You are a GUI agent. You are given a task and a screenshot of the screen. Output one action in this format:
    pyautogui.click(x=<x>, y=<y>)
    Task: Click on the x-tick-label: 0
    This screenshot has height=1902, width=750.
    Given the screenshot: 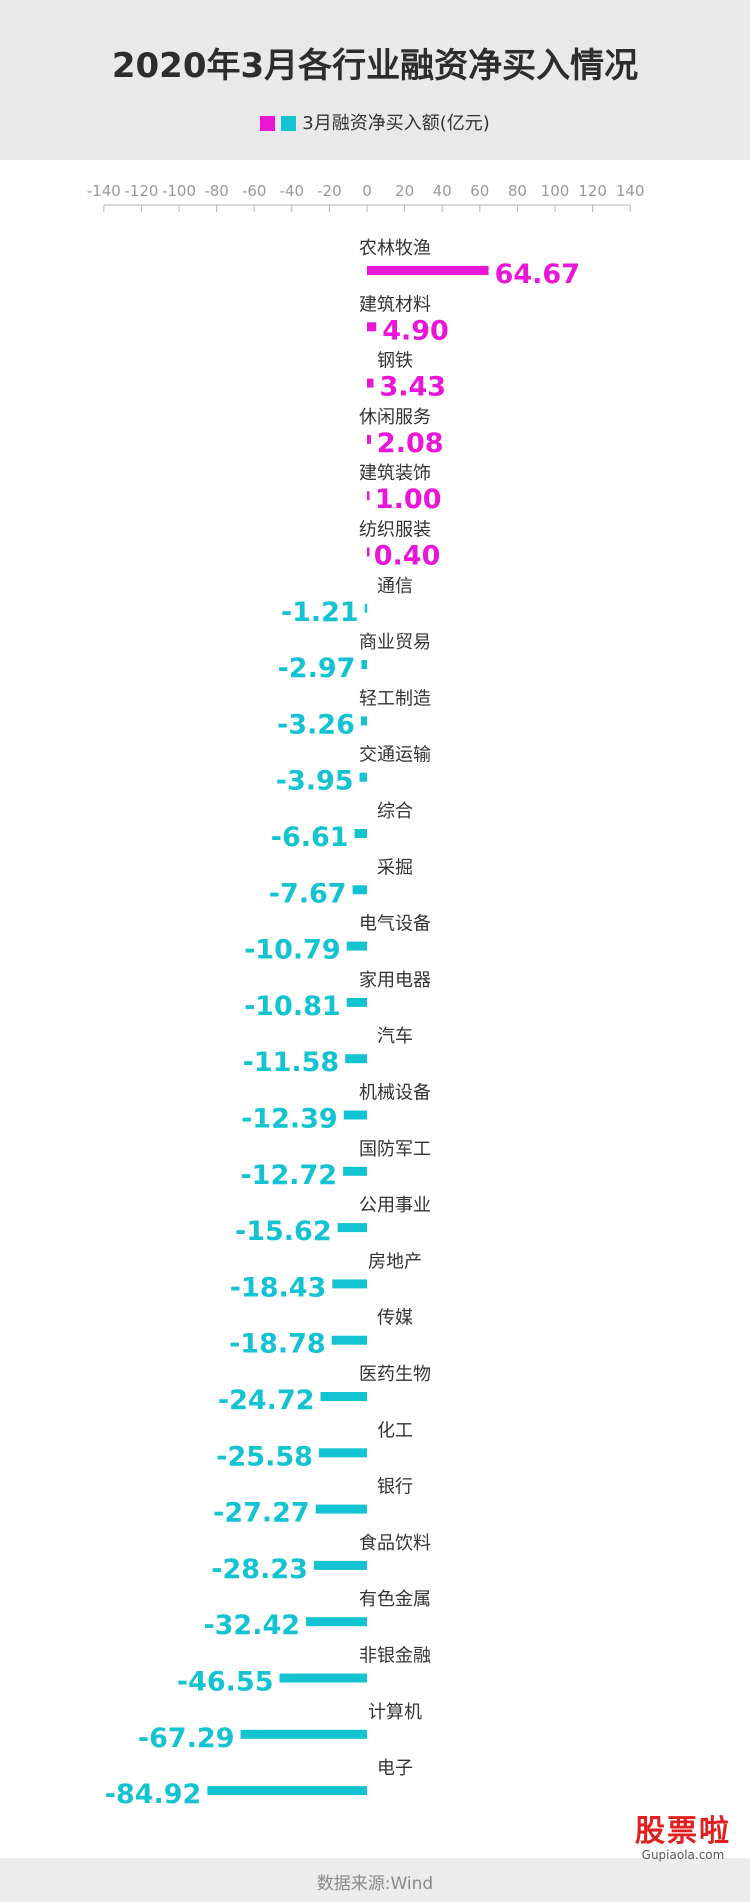 What is the action you would take?
    pyautogui.click(x=367, y=191)
    